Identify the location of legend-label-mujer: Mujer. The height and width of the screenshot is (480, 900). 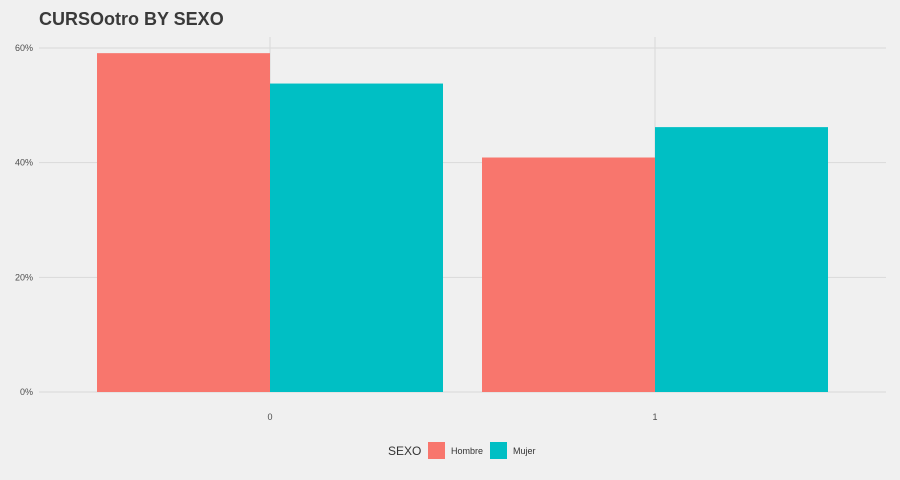
(524, 451).